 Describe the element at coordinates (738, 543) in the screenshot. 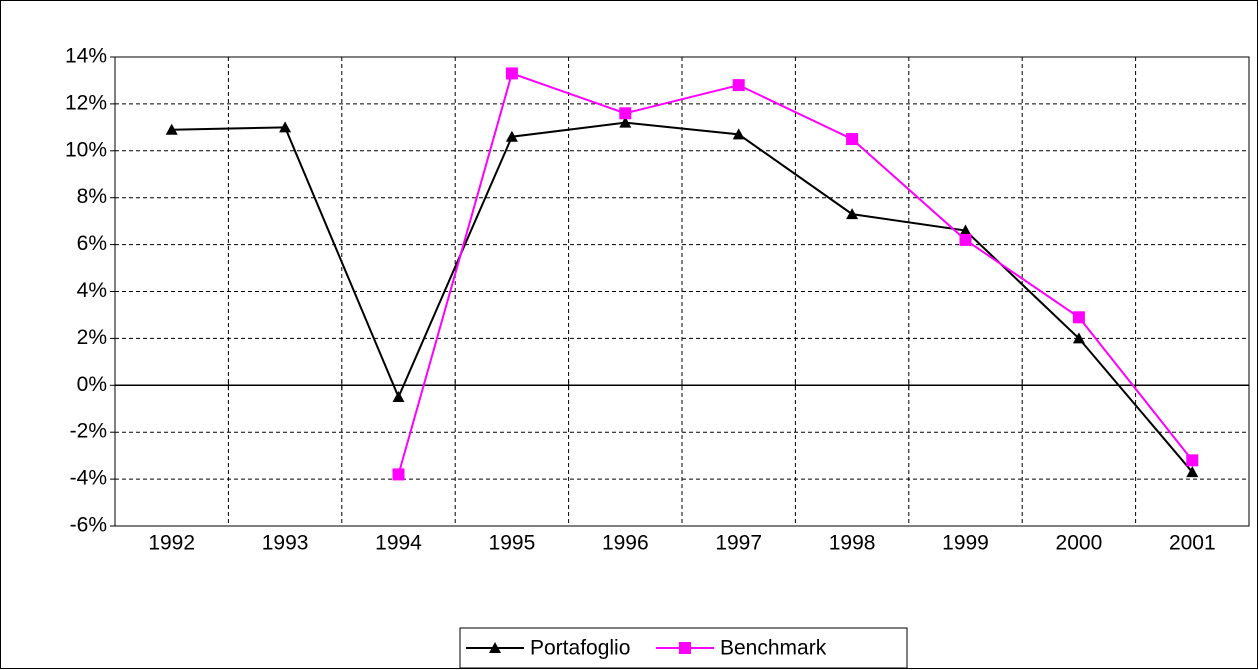

I see `x-tick-label: 1997` at that location.